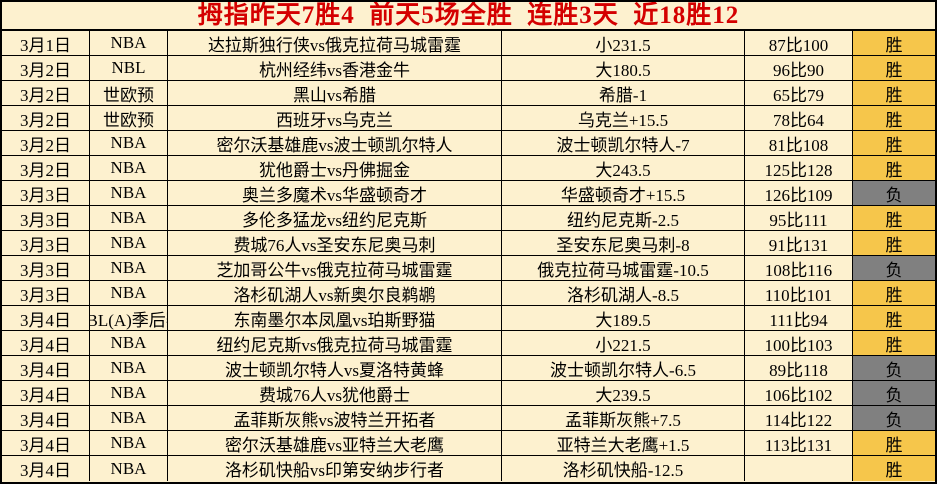 This screenshot has height=484, width=937. Describe the element at coordinates (799, 368) in the screenshot. I see `cell-score: 89比118` at that location.